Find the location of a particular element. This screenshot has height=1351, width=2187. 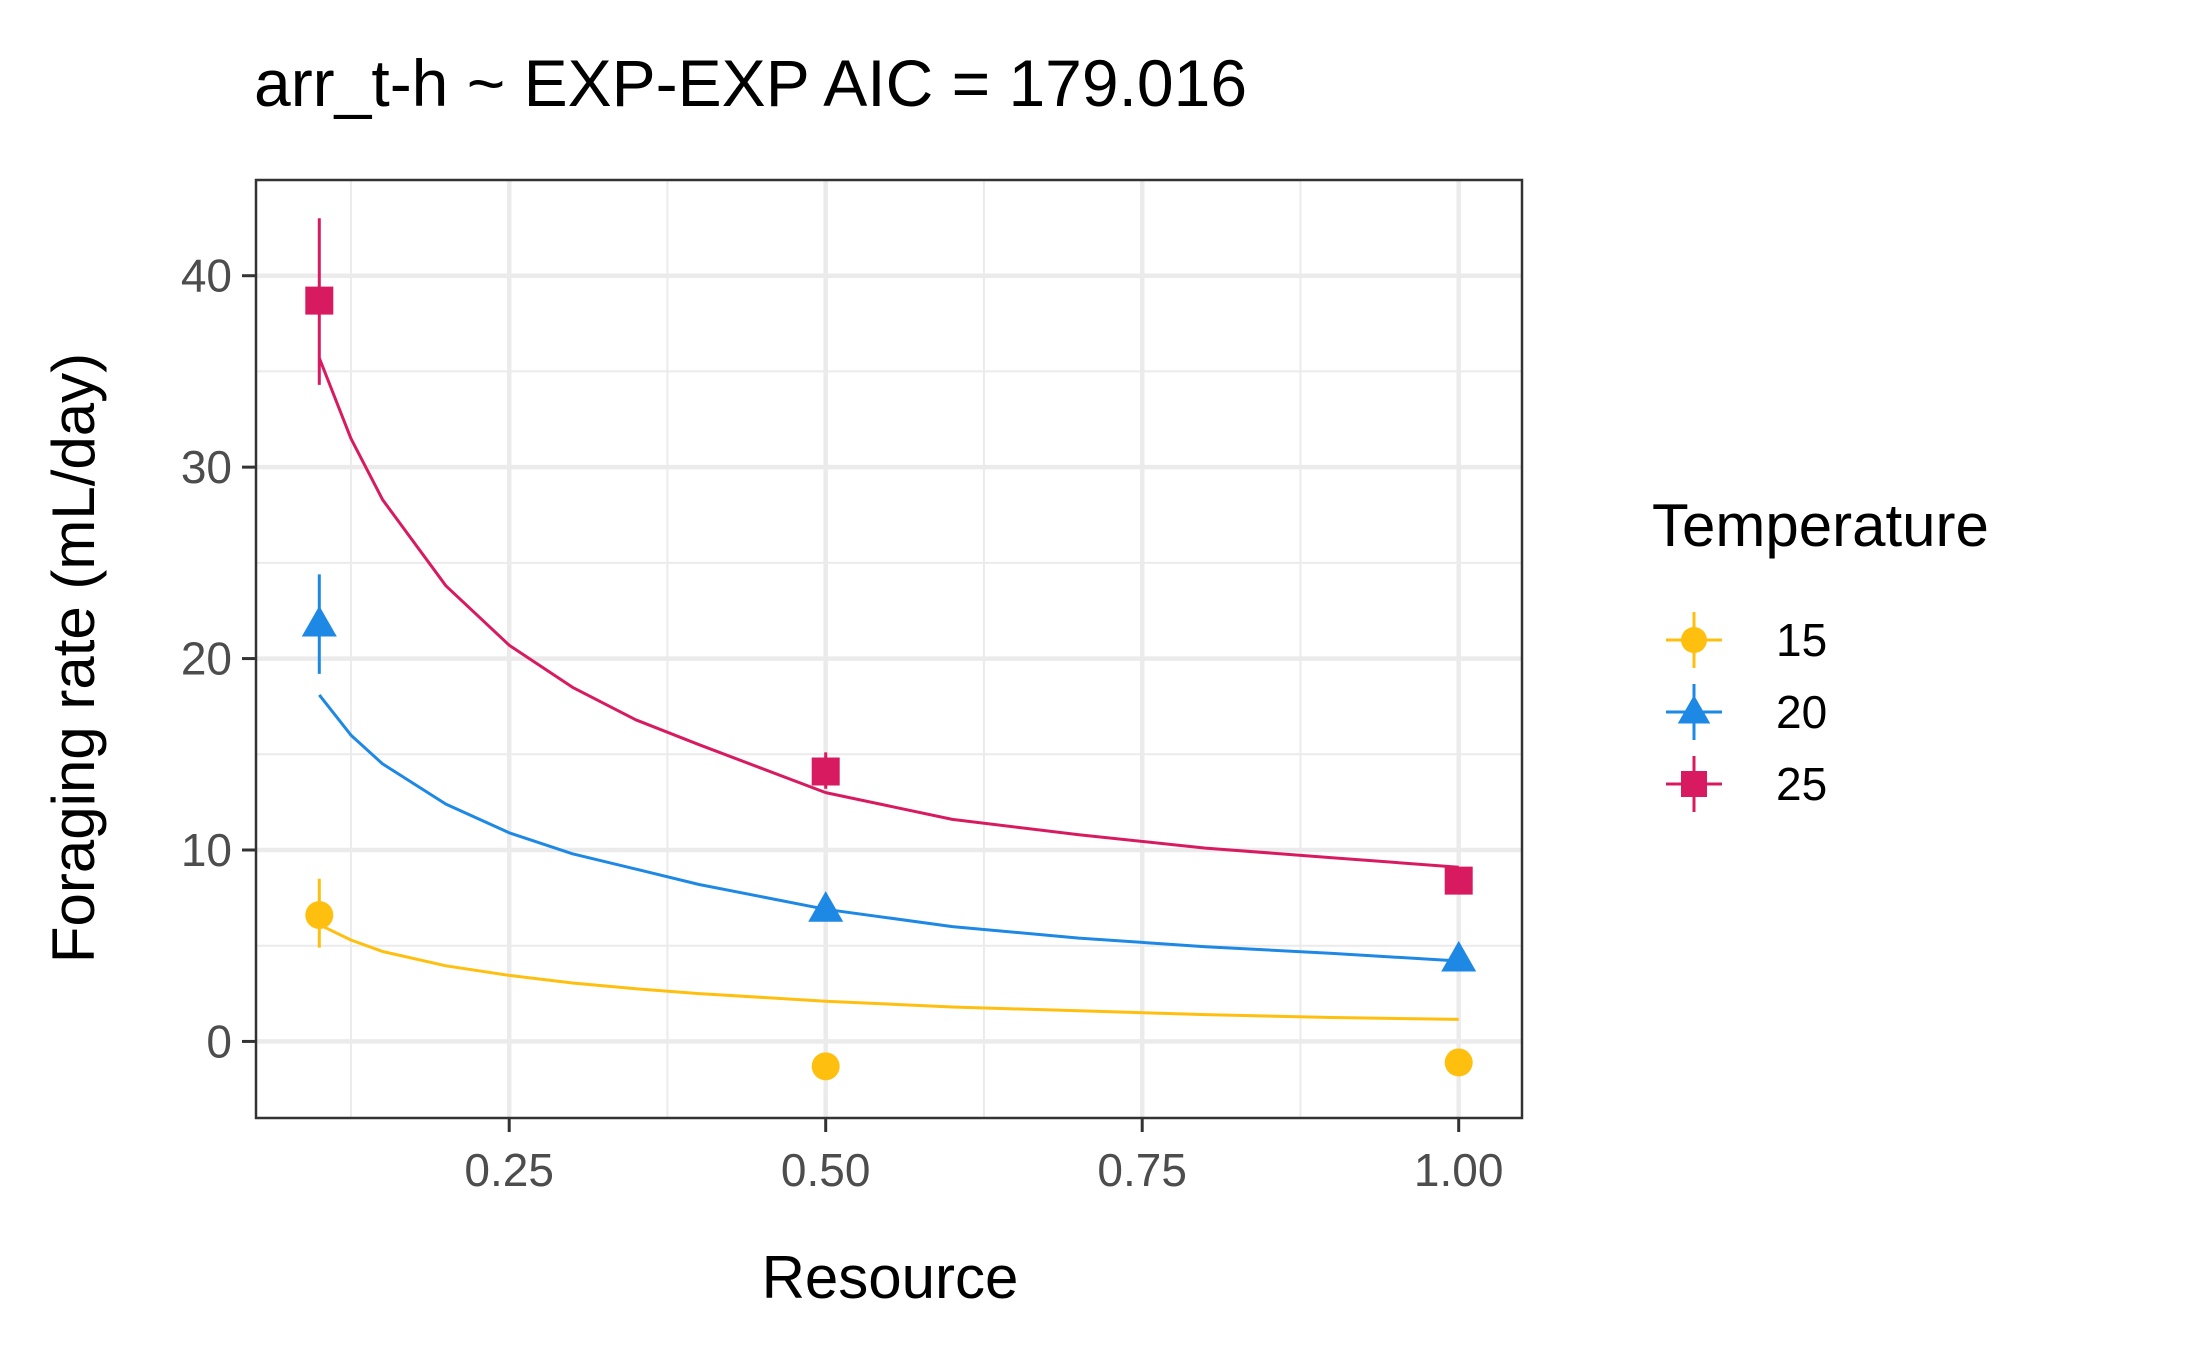

legend: Temperature 15 20 25 is located at coordinates (1820, 652).